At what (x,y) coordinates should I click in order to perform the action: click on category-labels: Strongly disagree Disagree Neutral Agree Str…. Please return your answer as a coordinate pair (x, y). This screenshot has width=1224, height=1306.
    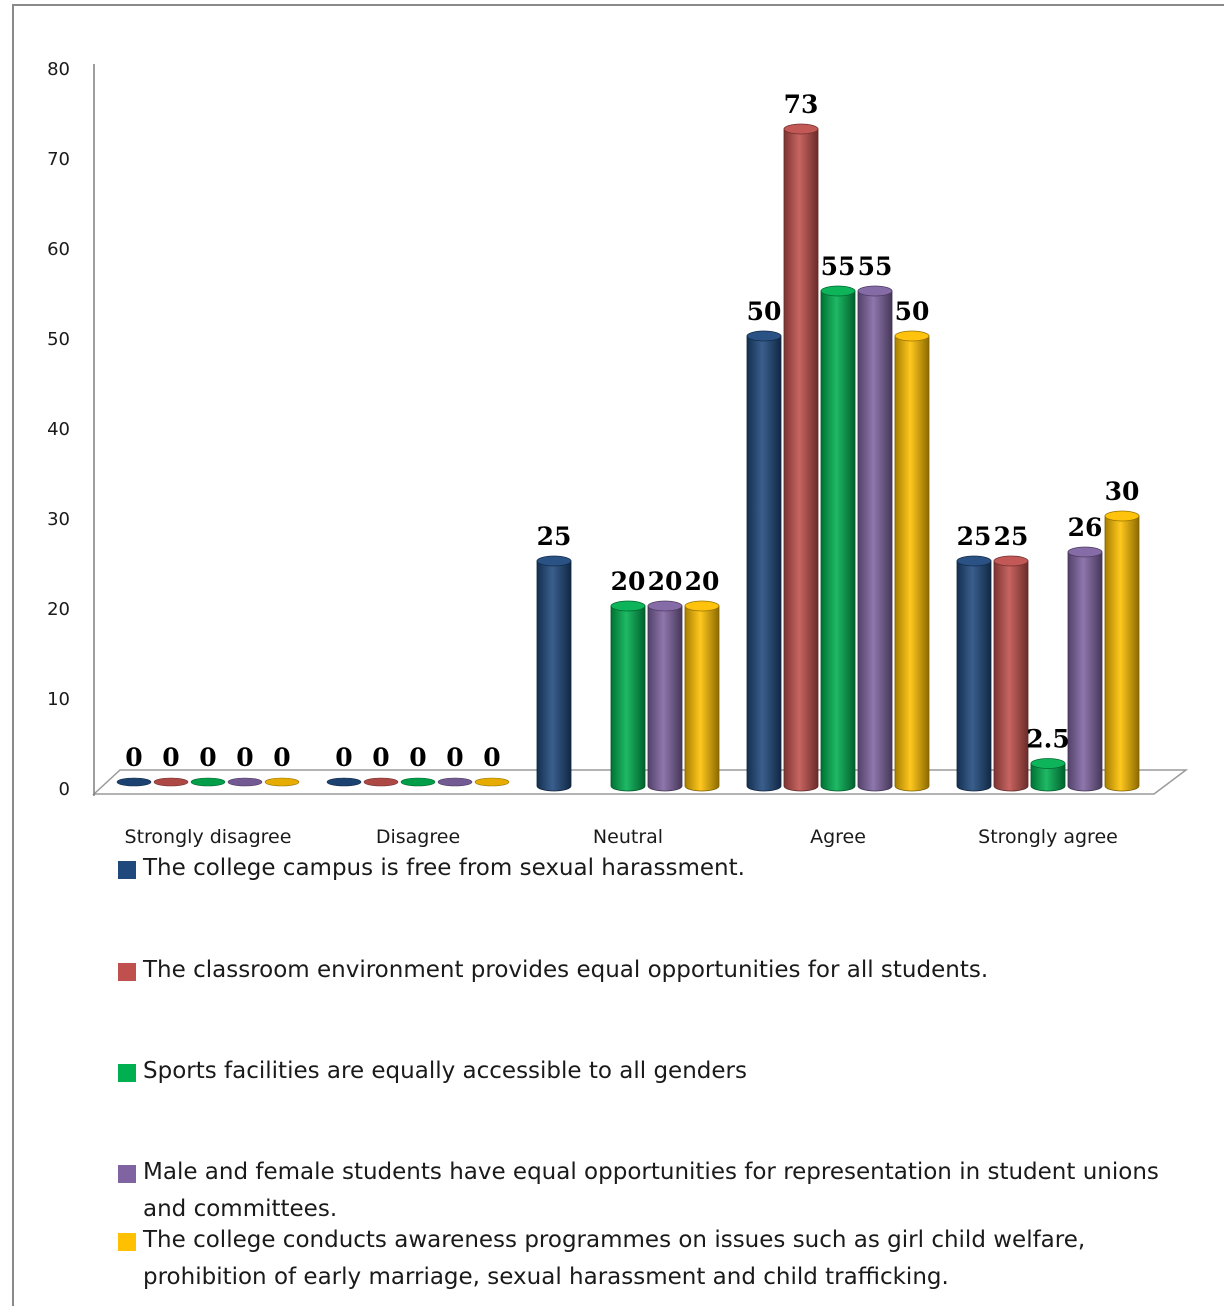
    Looking at the image, I should click on (621, 837).